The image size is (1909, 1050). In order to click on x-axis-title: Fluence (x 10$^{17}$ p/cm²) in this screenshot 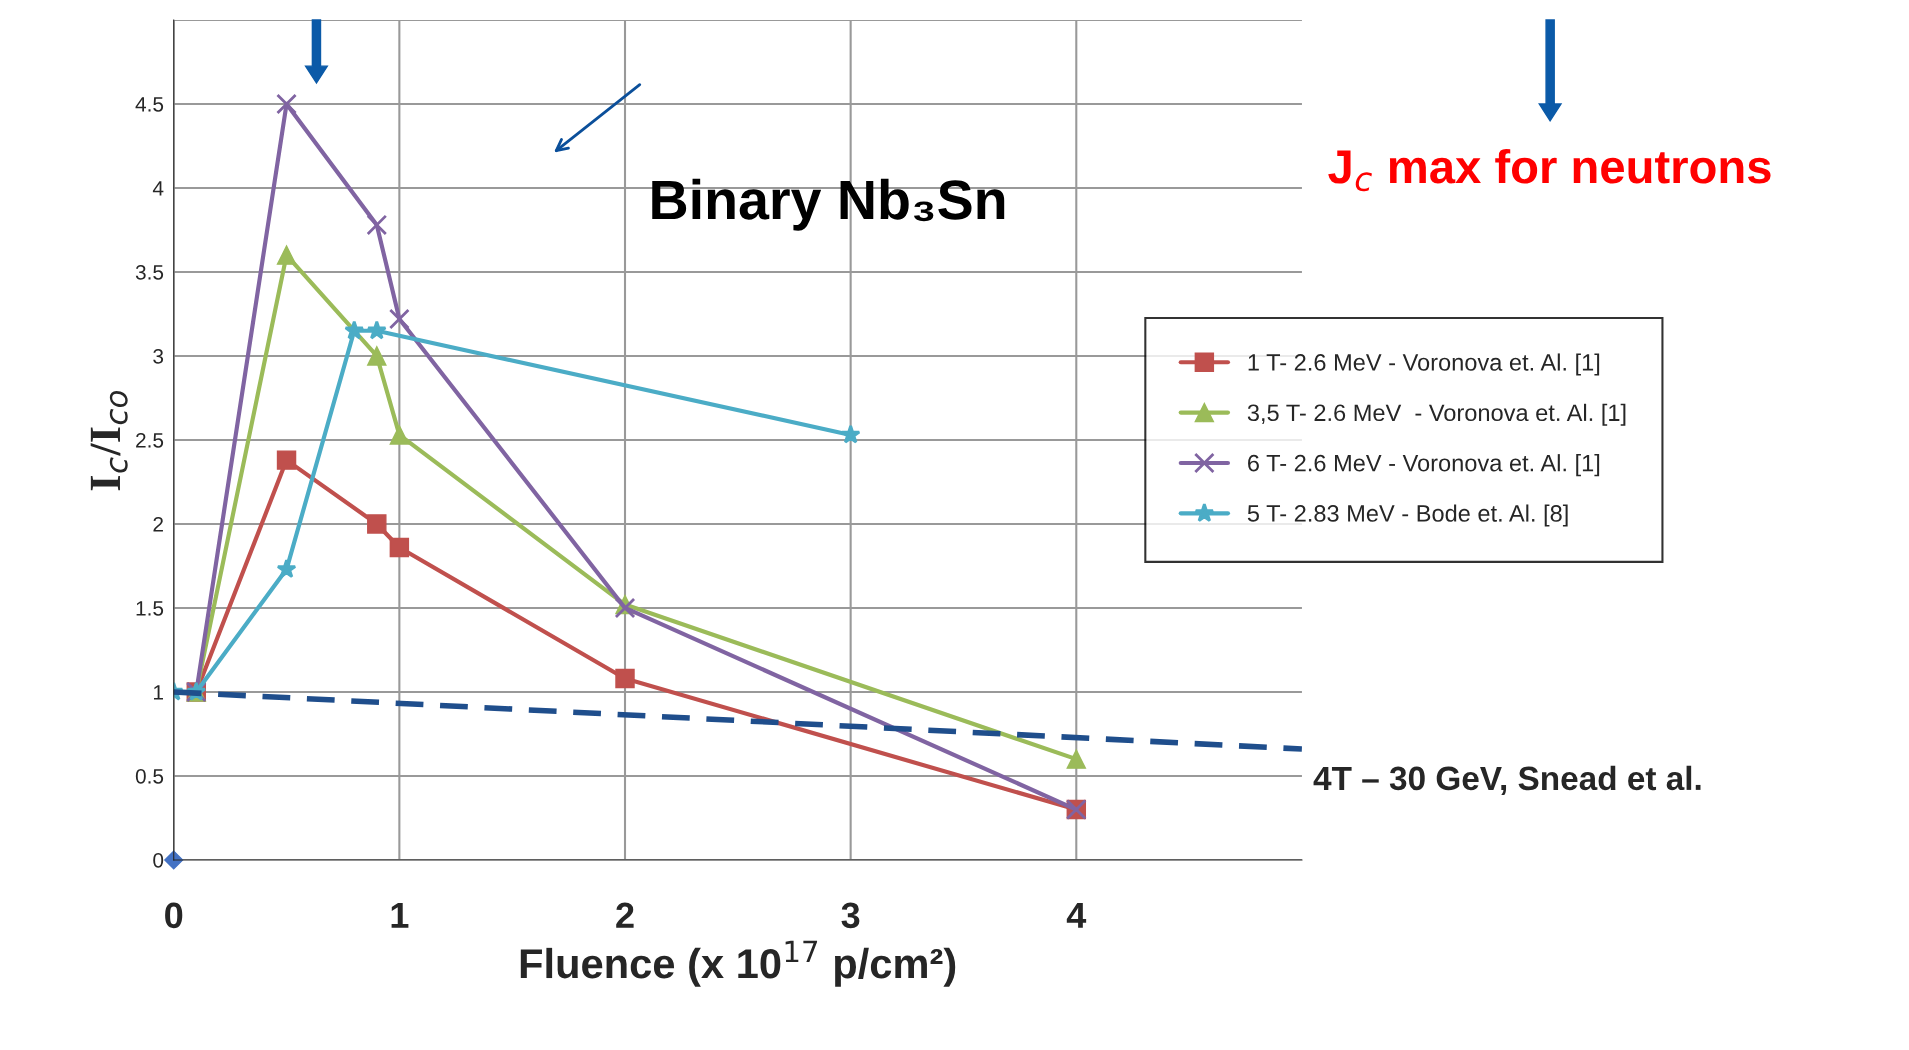, I will do `click(738, 963)`.